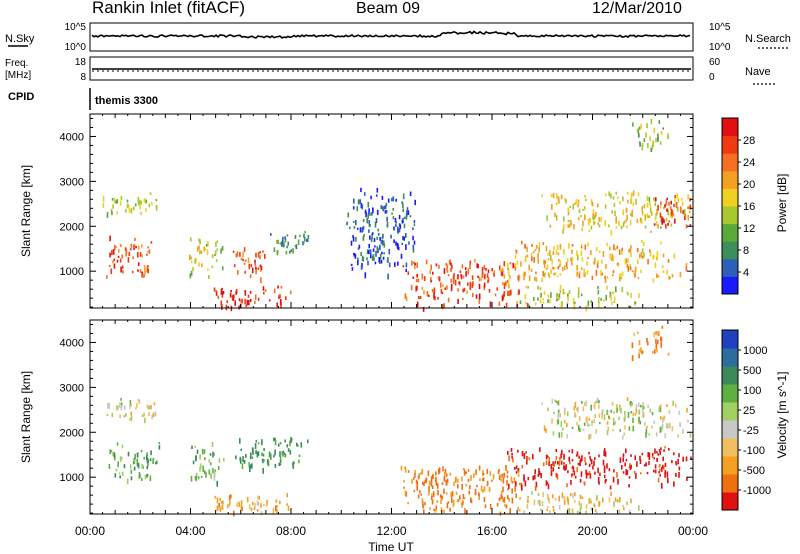  What do you see at coordinates (90, 531) in the screenshot?
I see `x-tick-label: 00:00` at bounding box center [90, 531].